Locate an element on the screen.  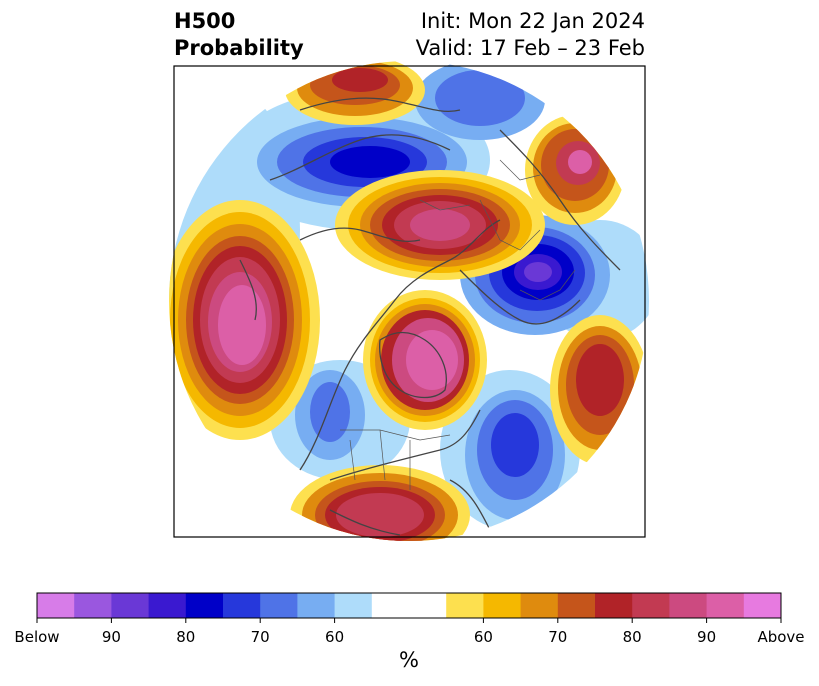
colorbar-tick-label: Above is located at coordinates (781, 637).